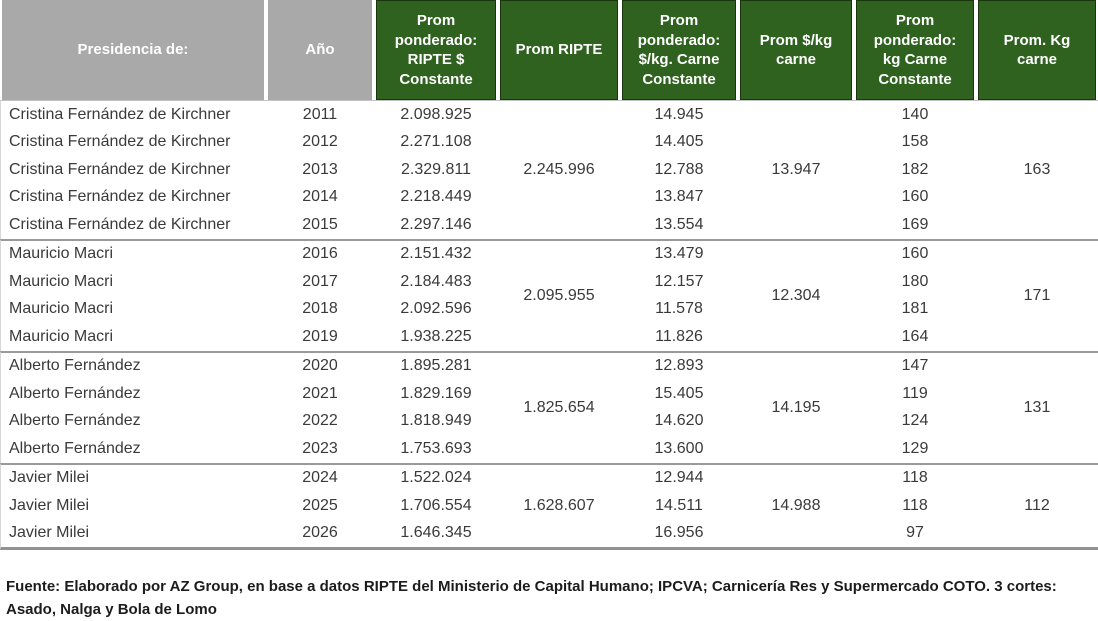  I want to click on year-cell: 2021, so click(320, 393).